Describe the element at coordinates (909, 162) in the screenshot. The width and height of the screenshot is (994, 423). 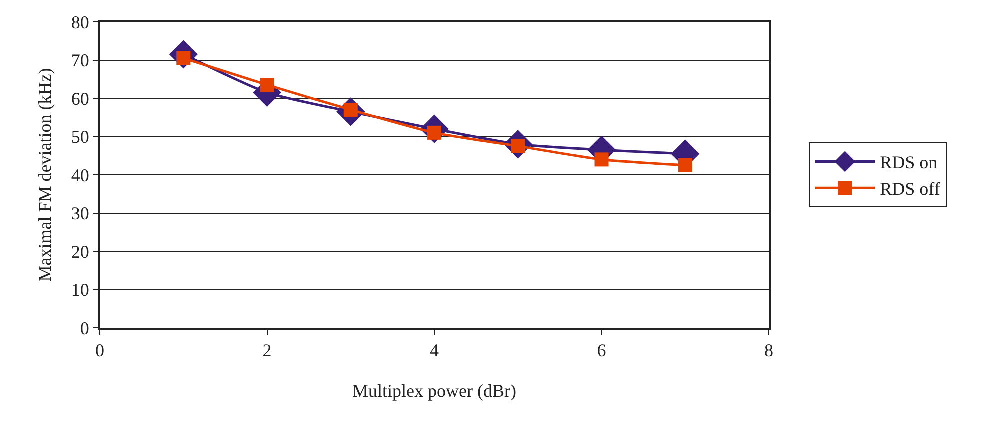
I see `legend-label: RDS on` at that location.